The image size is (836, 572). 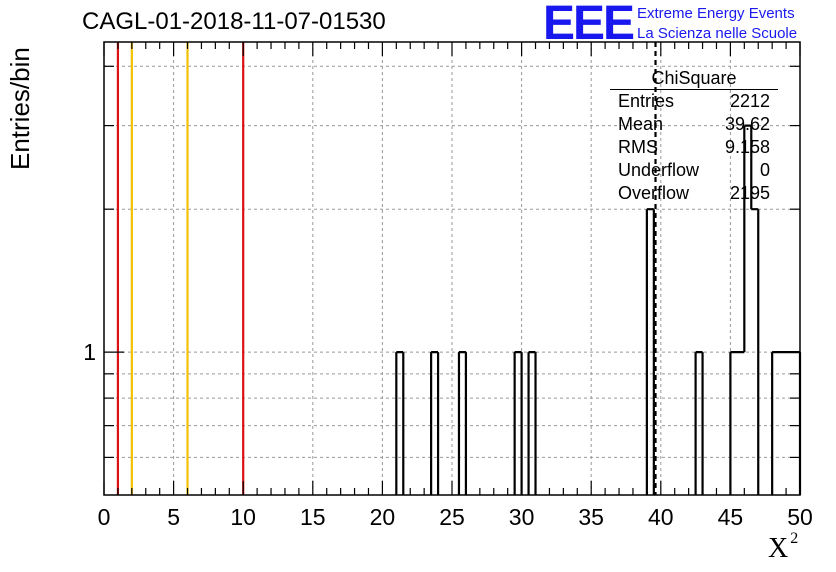 I want to click on stats-row-overflow: Overflow 2195, so click(x=694, y=193).